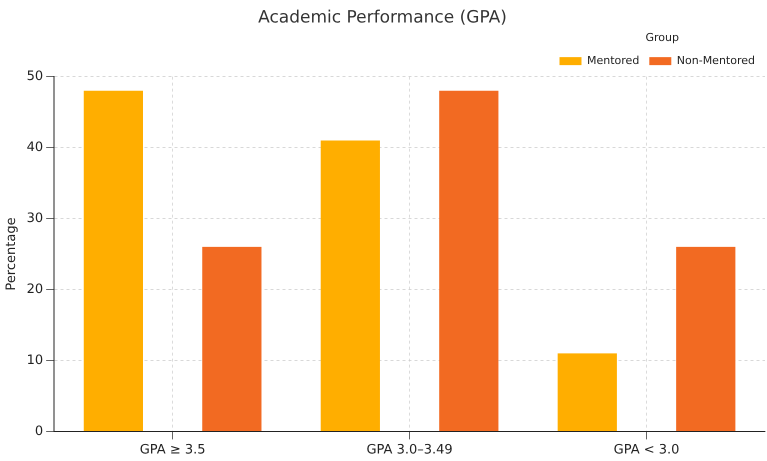  I want to click on chart-title: Academic Performance (GPA), so click(382, 18).